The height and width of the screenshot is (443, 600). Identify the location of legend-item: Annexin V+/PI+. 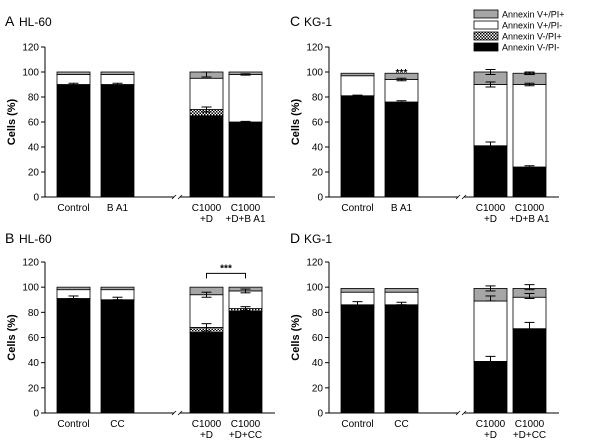
(519, 15).